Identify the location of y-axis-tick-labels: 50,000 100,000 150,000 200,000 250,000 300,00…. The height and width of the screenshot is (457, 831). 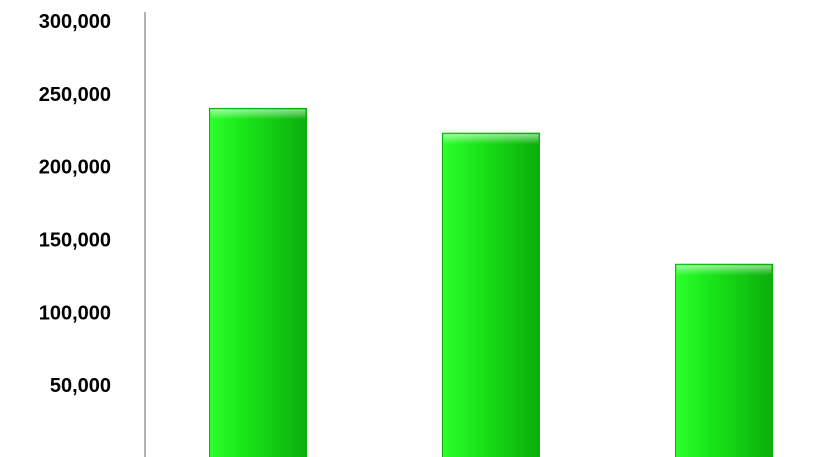
(75, 204).